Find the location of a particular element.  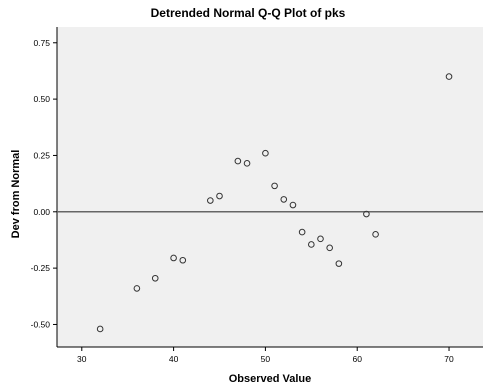

x-axis-ticks: 30 40 50 60 70 is located at coordinates (265, 355).